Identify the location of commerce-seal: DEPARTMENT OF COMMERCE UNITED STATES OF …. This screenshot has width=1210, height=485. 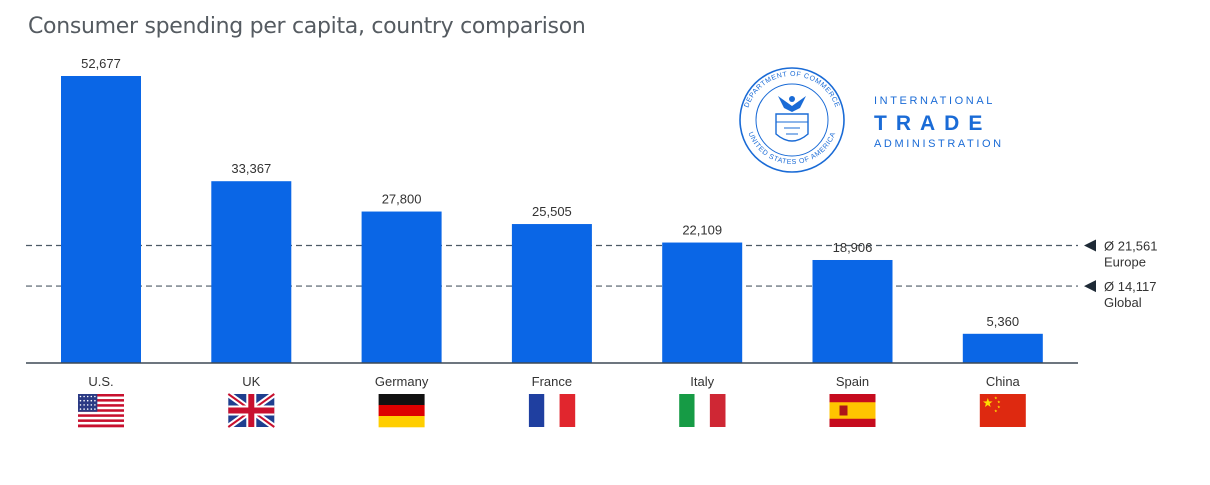
(792, 120).